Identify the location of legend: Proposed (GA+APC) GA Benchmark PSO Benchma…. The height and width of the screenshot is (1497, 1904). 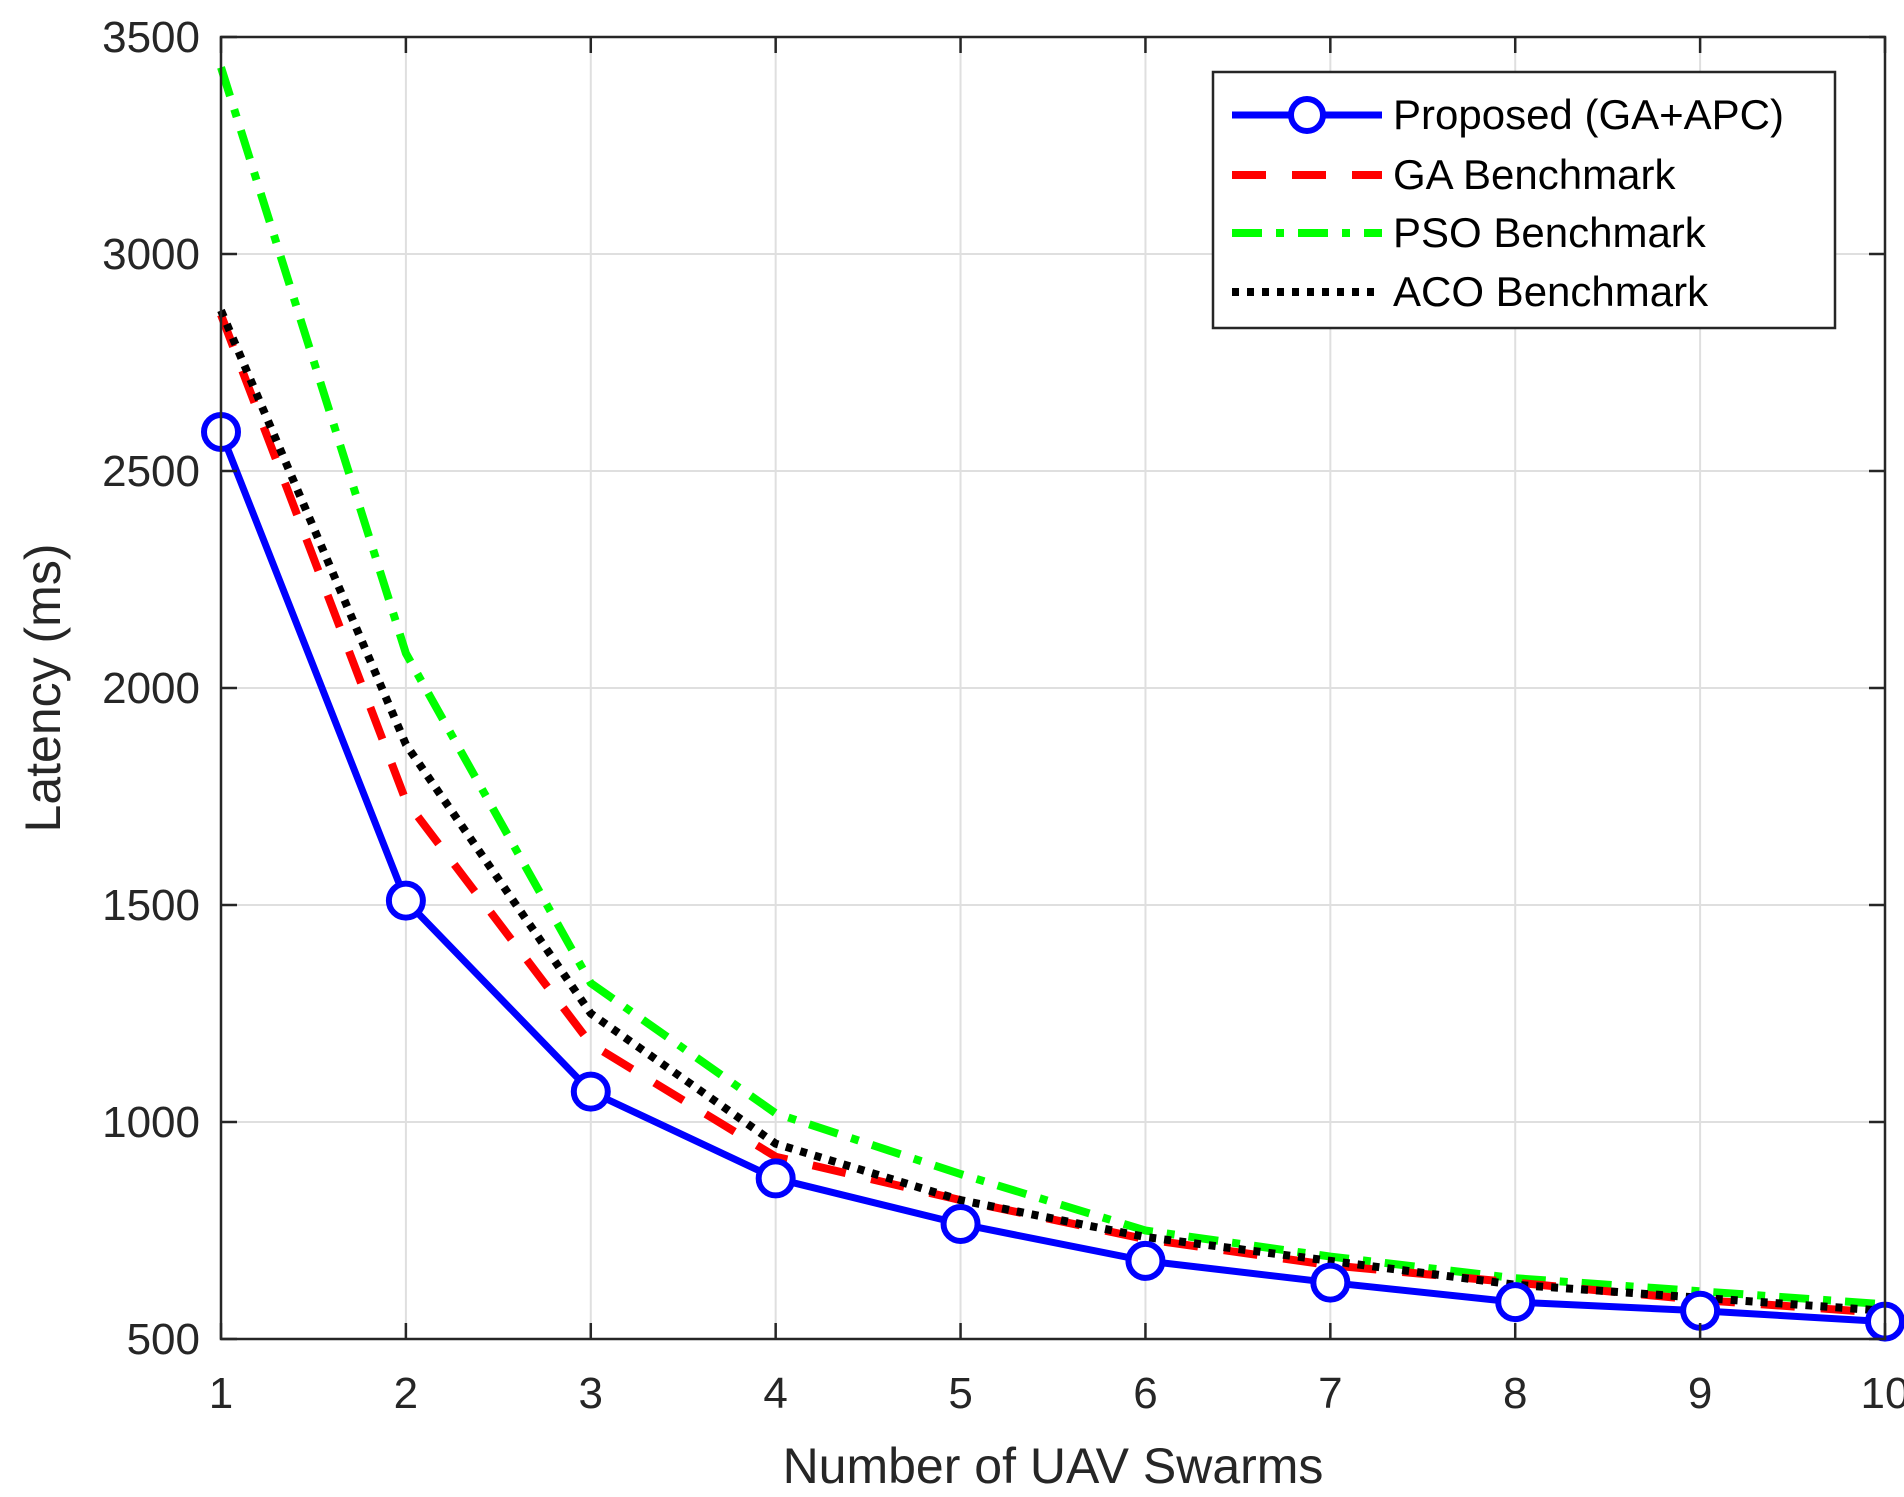
(1524, 200).